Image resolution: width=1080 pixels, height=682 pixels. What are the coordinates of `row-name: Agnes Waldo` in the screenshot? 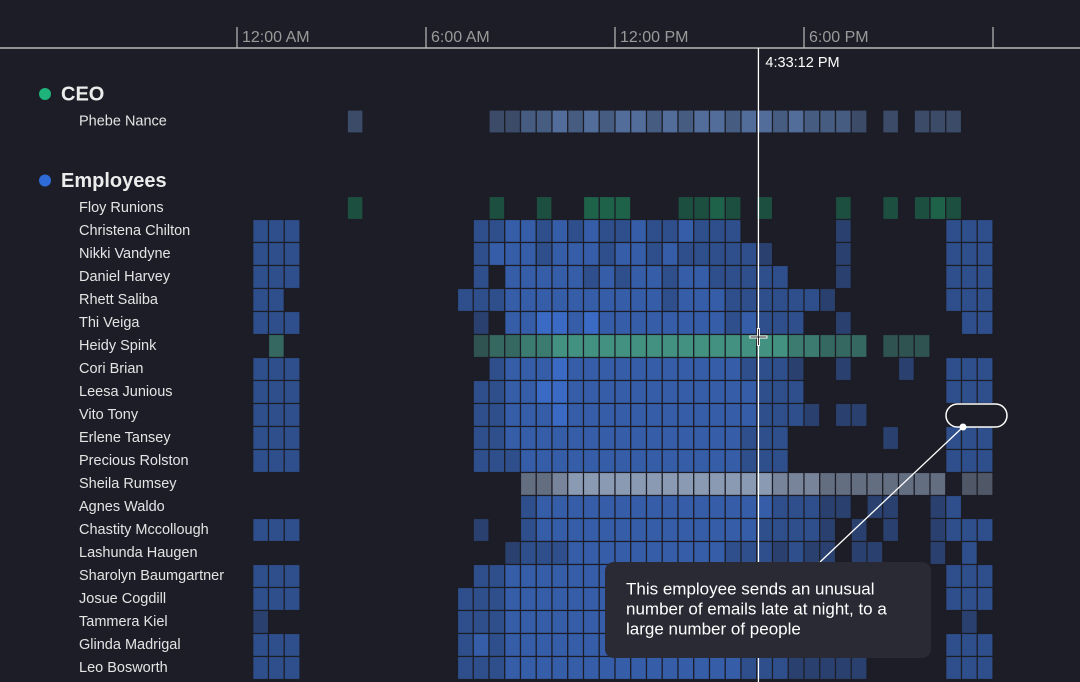 It's located at (122, 507).